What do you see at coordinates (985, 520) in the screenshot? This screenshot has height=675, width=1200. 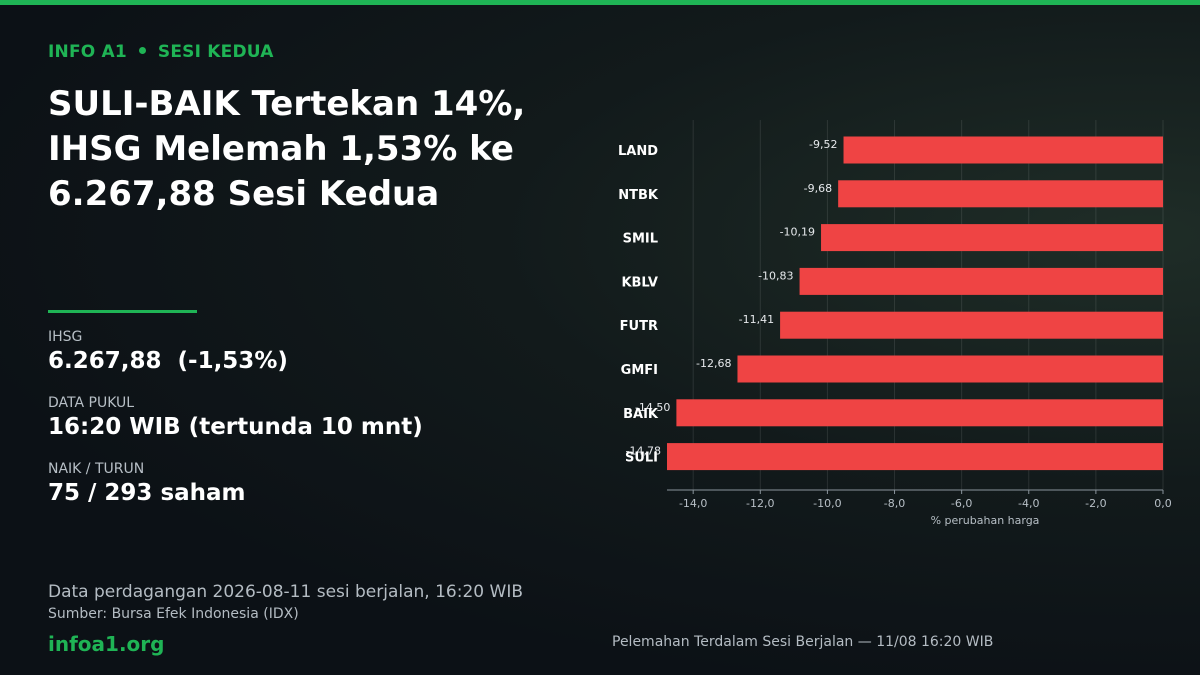 I see `x-axis-title: % perubahan harga` at bounding box center [985, 520].